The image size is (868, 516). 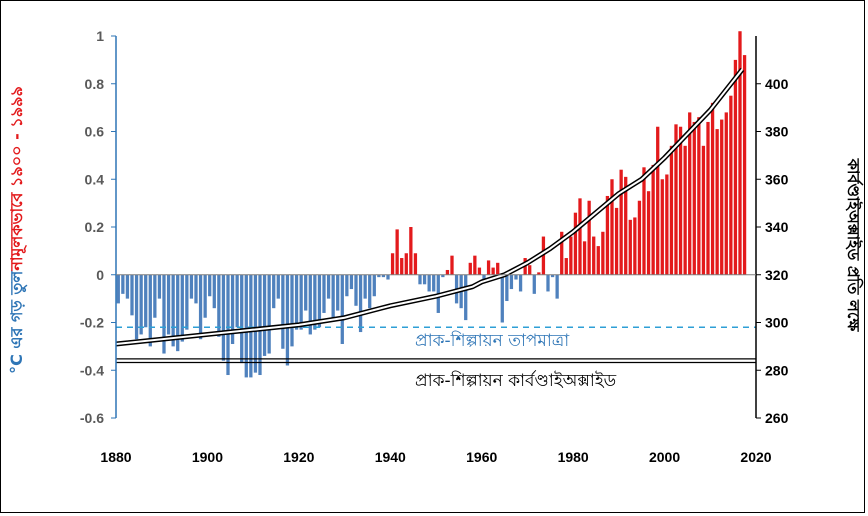 I want to click on right-tick-label: 340, so click(x=777, y=227).